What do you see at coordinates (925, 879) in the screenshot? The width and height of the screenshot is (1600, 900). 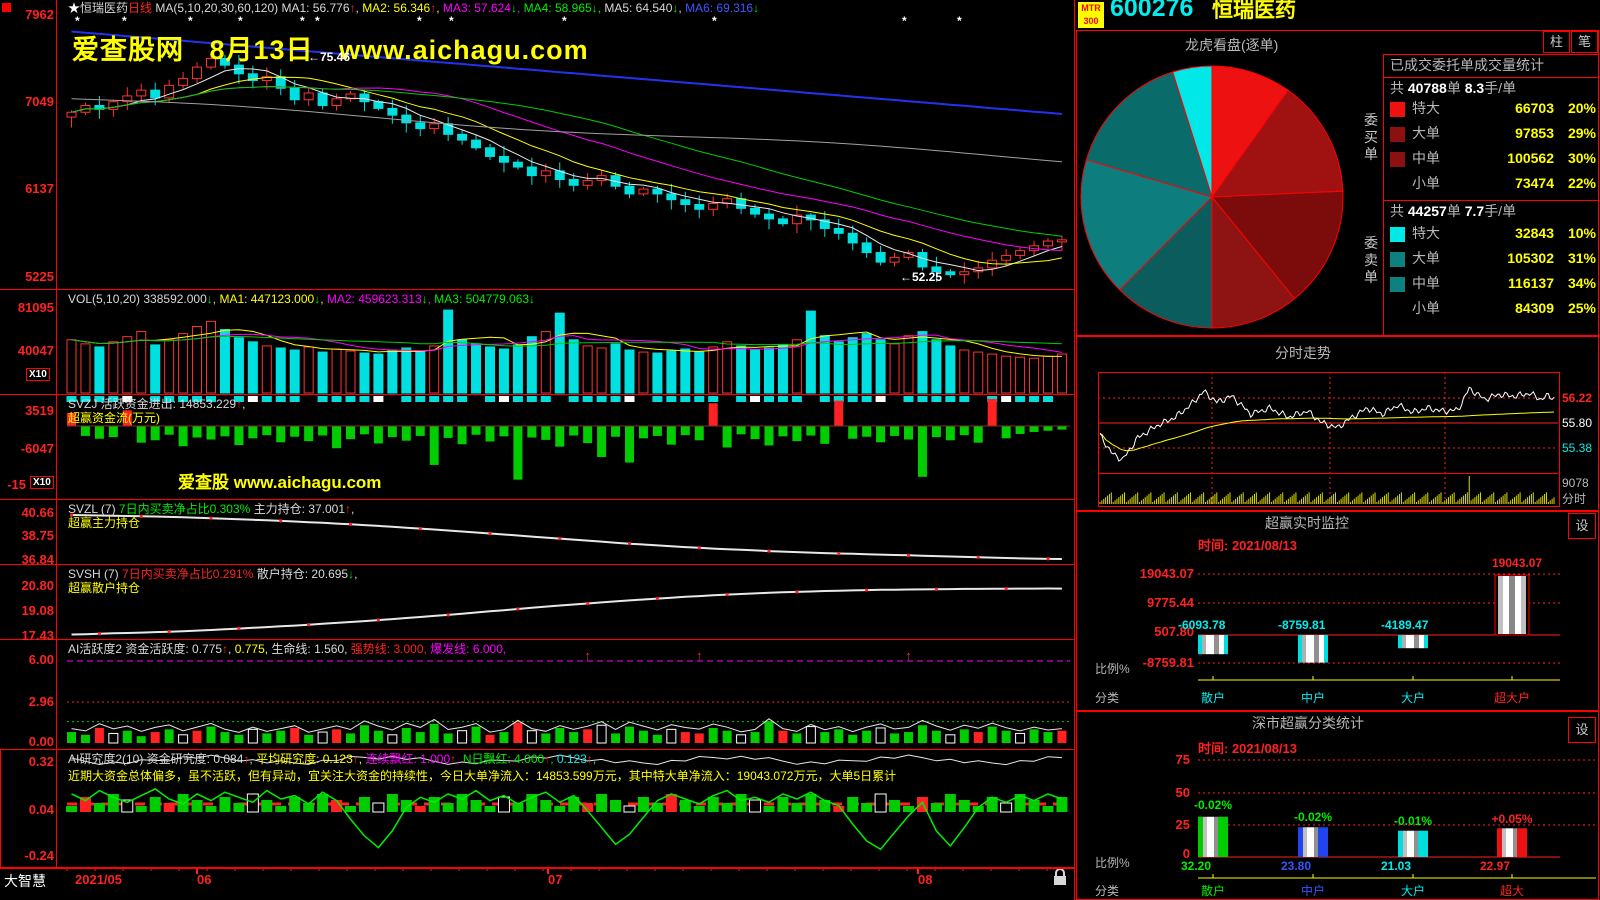 I see `timeline-month-3: 08` at bounding box center [925, 879].